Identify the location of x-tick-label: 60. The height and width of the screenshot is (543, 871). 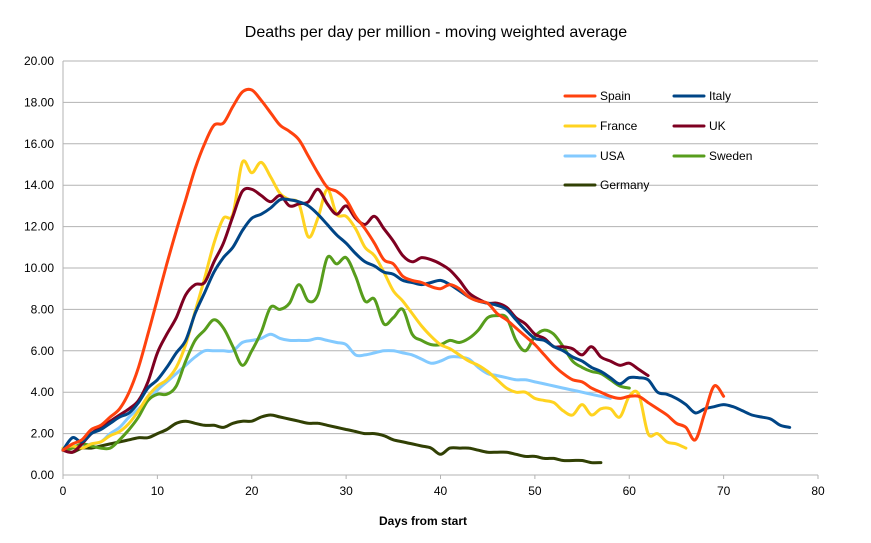
(630, 491).